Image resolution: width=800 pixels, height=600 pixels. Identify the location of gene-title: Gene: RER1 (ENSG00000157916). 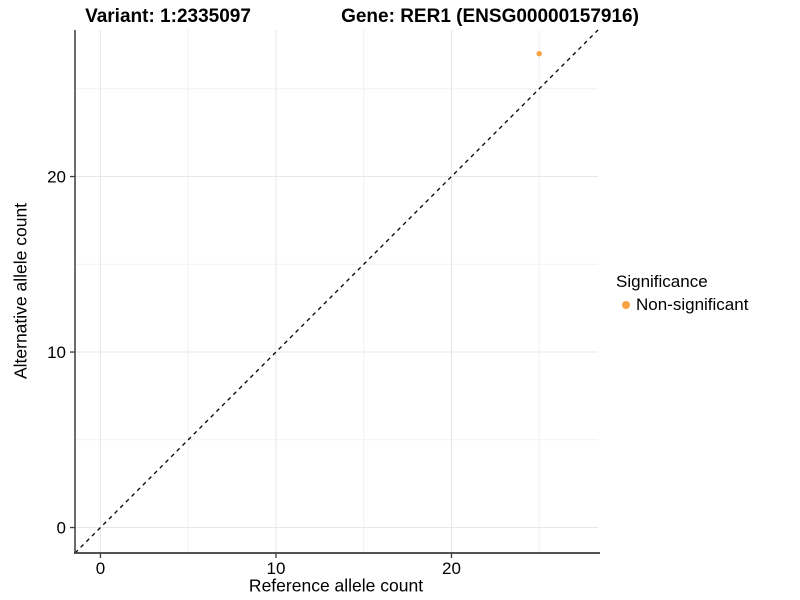
(490, 16).